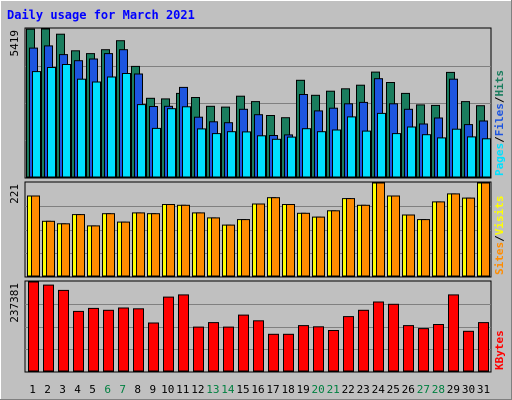  I want to click on panel-top-max-label: 5419, so click(14, 43).